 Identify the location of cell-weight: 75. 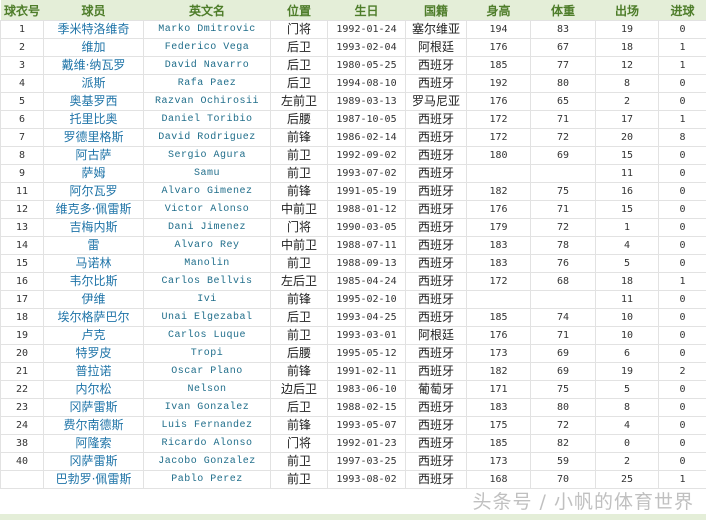
(563, 389).